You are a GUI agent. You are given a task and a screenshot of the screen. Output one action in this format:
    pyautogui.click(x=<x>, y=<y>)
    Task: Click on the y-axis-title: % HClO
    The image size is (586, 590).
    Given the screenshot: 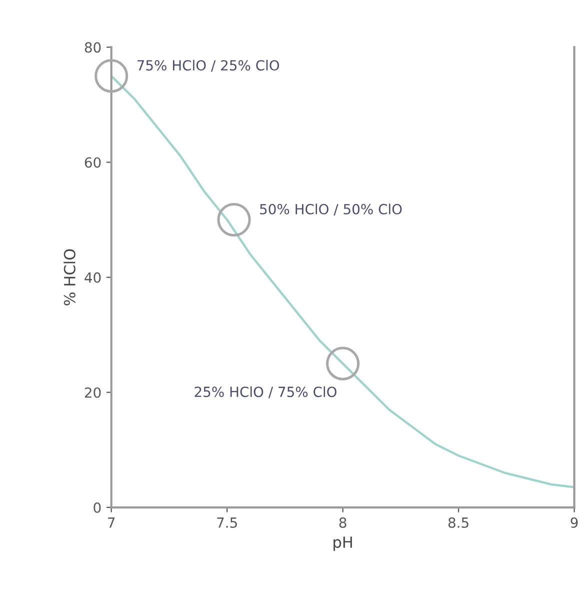 What is the action you would take?
    pyautogui.click(x=70, y=277)
    